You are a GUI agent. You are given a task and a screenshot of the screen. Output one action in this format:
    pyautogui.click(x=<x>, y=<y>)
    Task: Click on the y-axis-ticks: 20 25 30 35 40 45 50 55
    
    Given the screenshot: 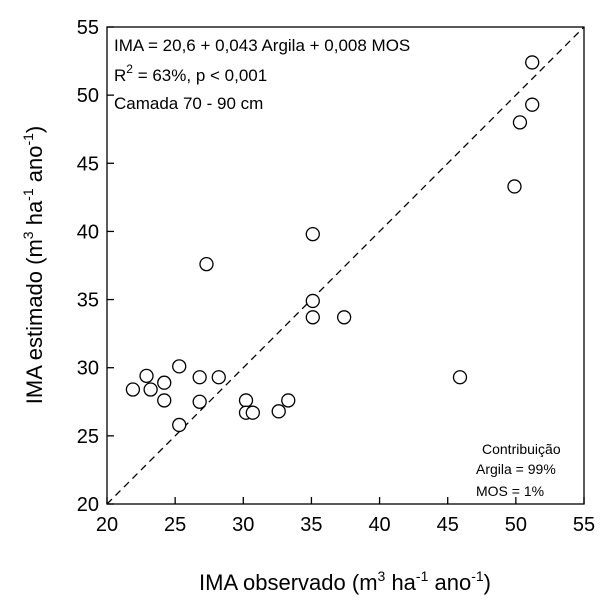 What is the action you would take?
    pyautogui.click(x=95, y=266)
    